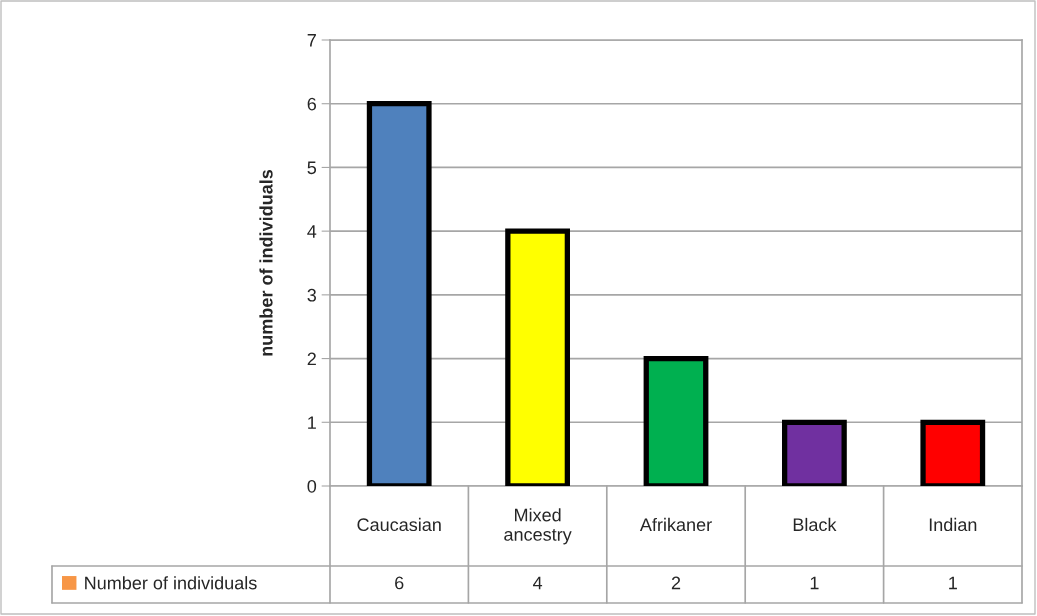 This screenshot has width=1037, height=616. What do you see at coordinates (312, 168) in the screenshot?
I see `y-tick-label: 5` at bounding box center [312, 168].